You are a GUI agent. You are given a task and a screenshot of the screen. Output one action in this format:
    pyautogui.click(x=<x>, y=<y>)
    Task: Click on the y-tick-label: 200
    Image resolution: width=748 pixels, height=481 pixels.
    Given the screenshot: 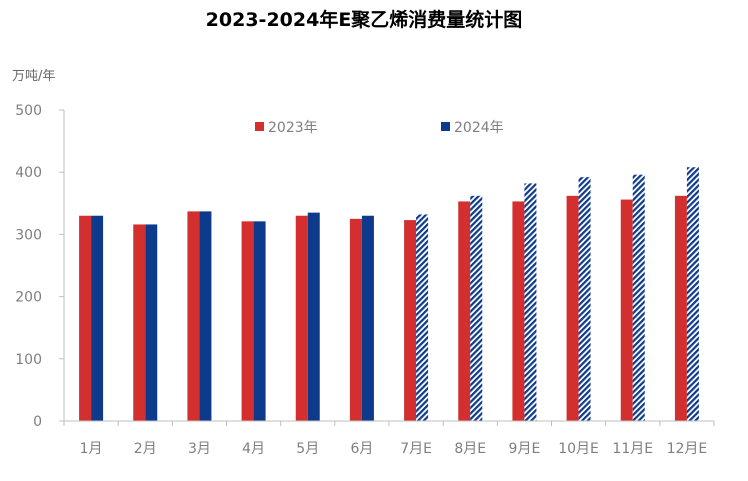 What is the action you would take?
    pyautogui.click(x=28, y=298)
    